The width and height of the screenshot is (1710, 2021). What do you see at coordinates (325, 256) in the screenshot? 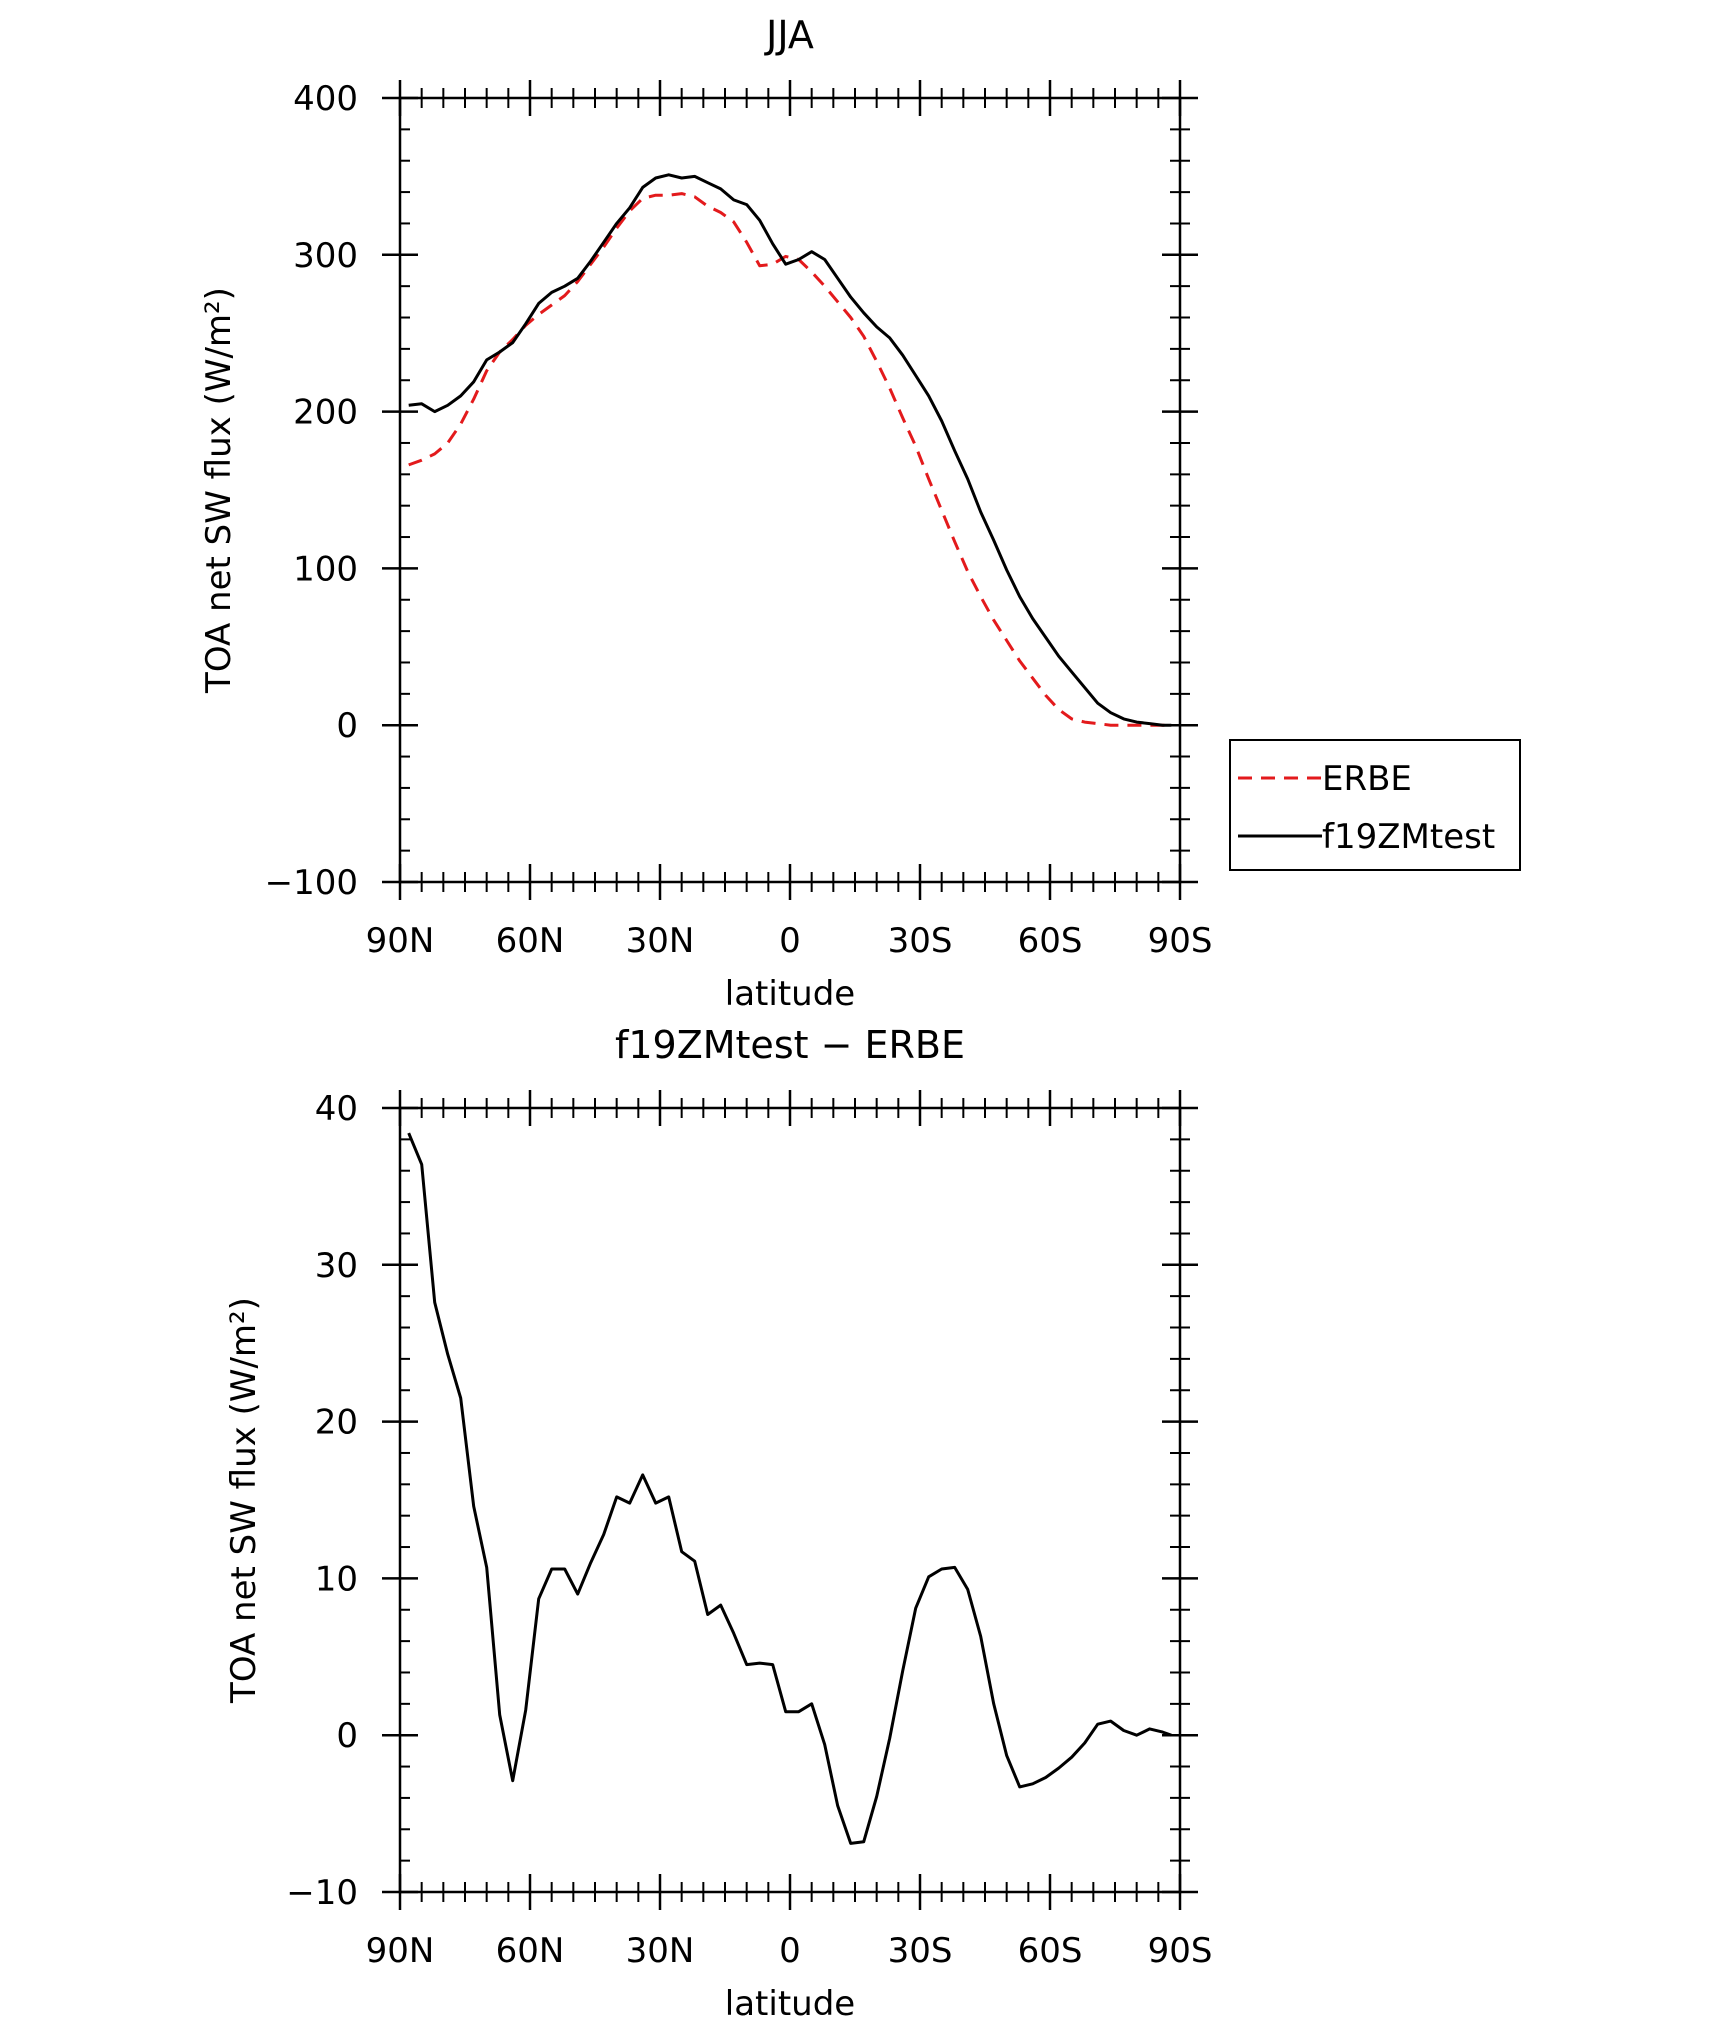
I see `y-tick-label: 300` at bounding box center [325, 256].